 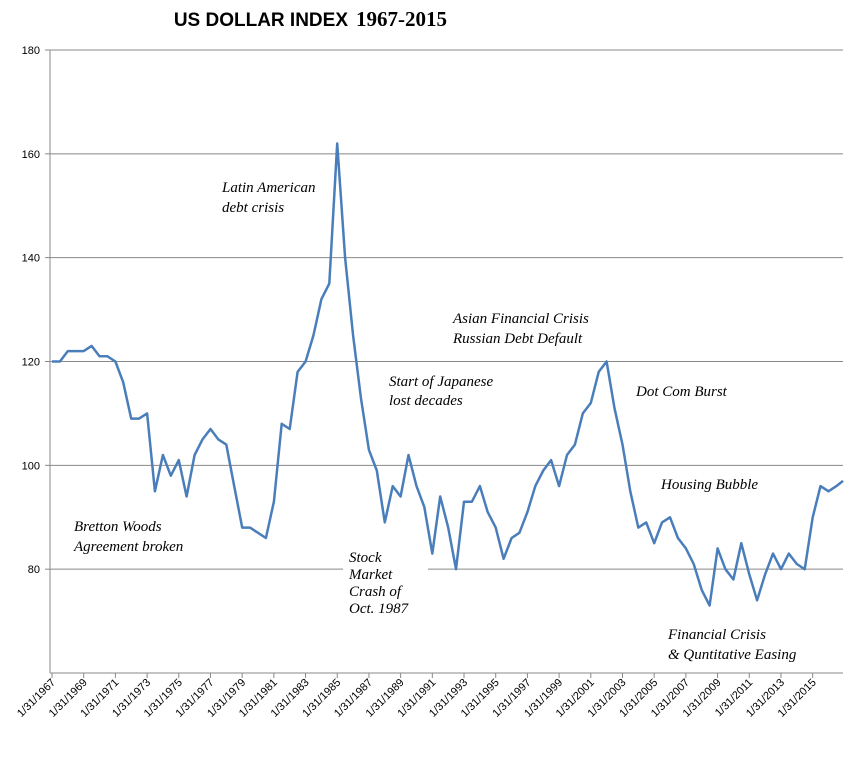 What do you see at coordinates (128, 537) in the screenshot?
I see `annotation: Bretton Woods Agreement broken` at bounding box center [128, 537].